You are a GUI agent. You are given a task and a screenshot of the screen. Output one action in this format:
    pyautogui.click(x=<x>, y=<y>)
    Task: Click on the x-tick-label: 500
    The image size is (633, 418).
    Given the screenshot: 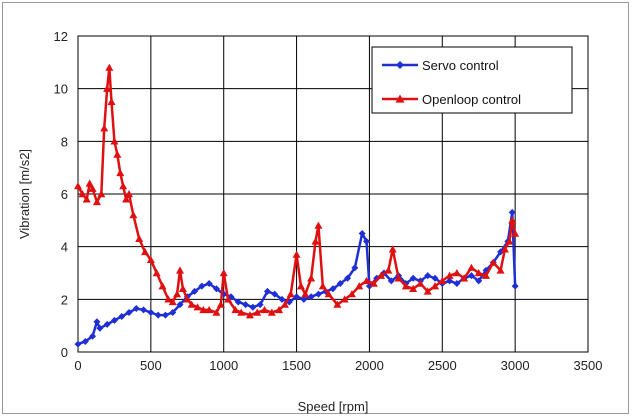 What is the action you would take?
    pyautogui.click(x=151, y=365)
    